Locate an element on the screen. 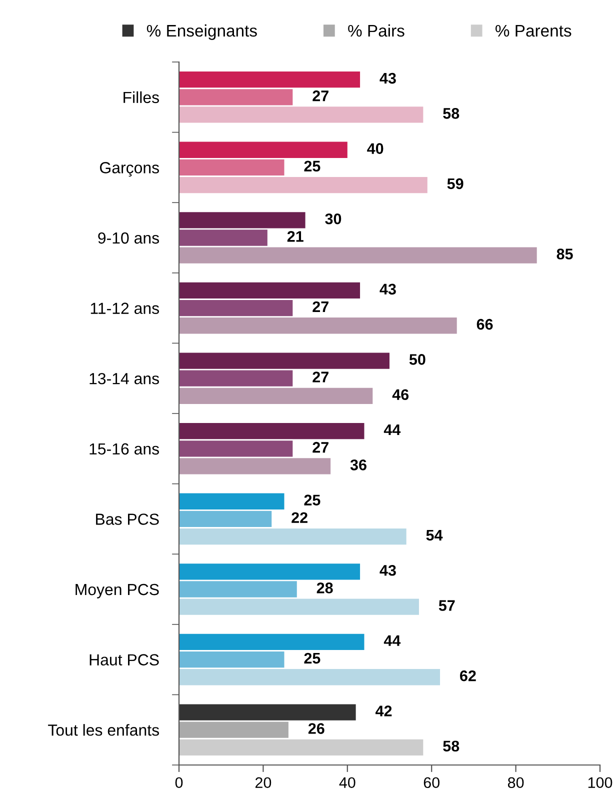 The width and height of the screenshot is (615, 796). y-tick-label: Filles is located at coordinates (141, 97).